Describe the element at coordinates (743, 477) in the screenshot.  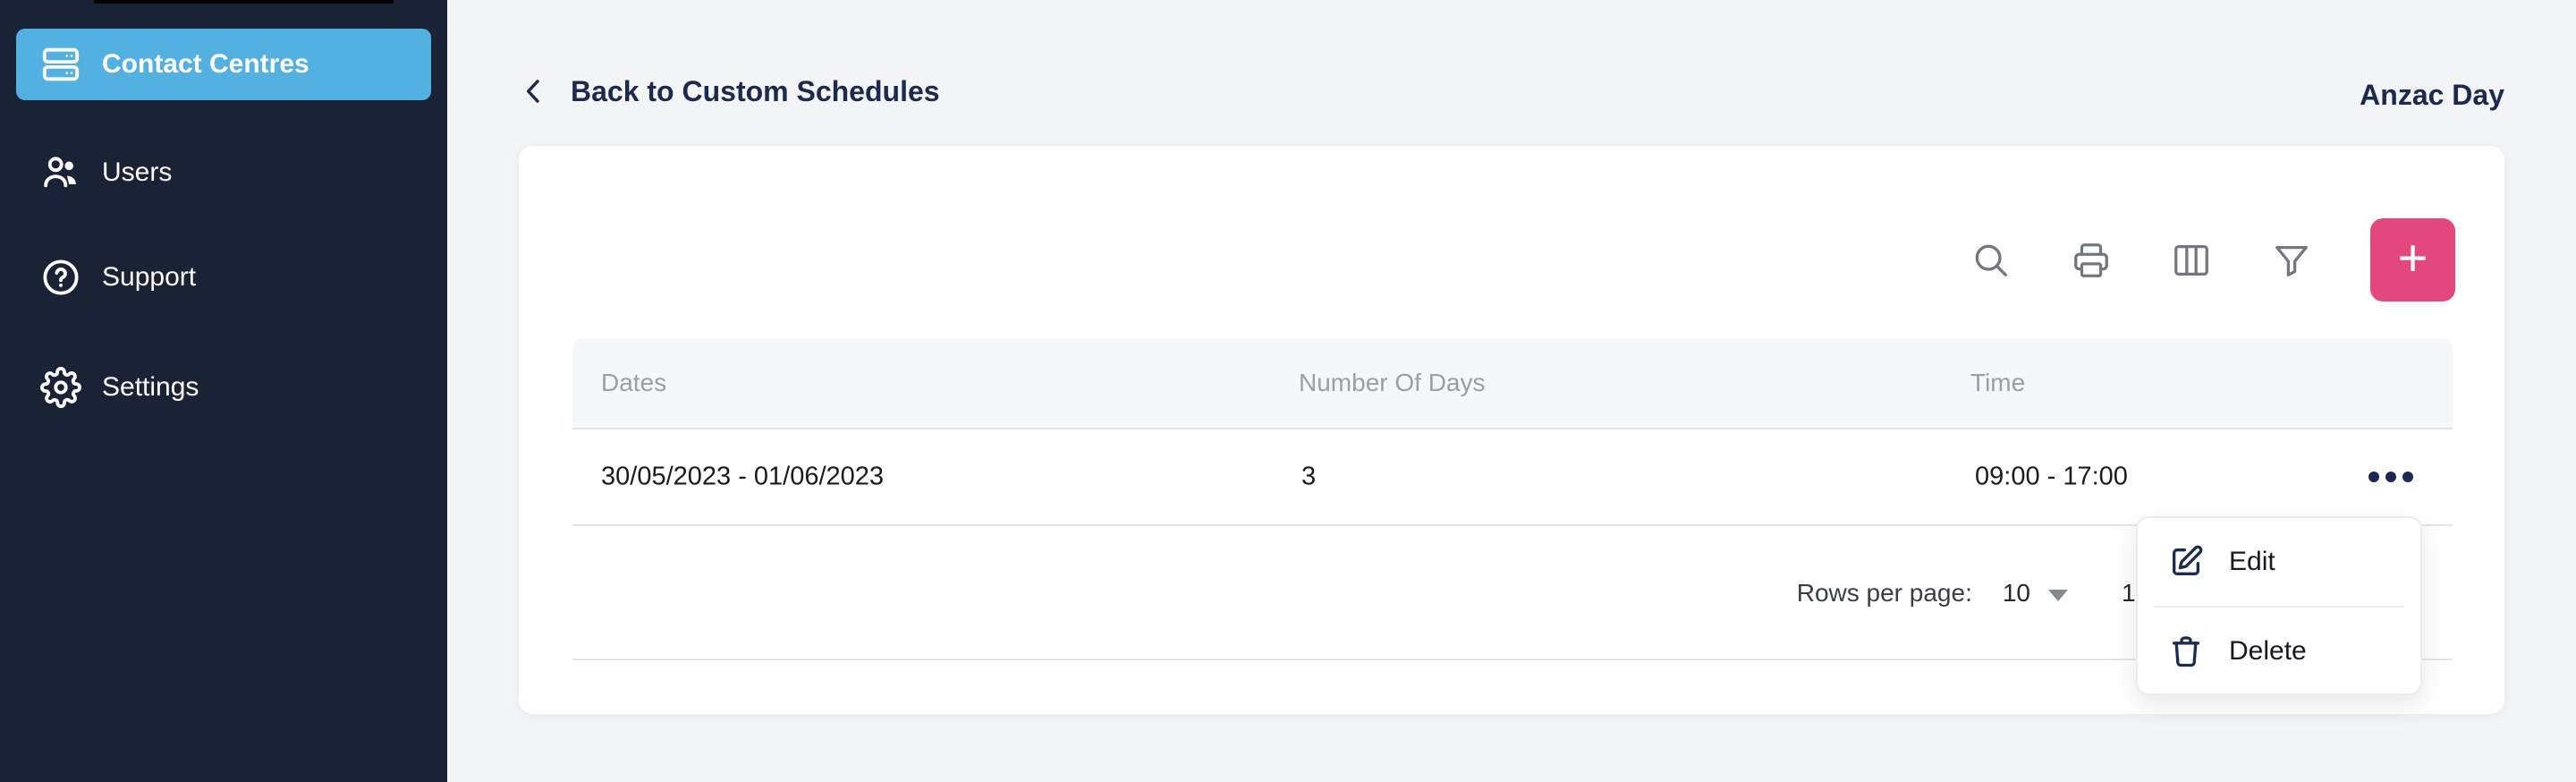
I see `cell-dates: 30/05/2023 - 01/06/2023` at that location.